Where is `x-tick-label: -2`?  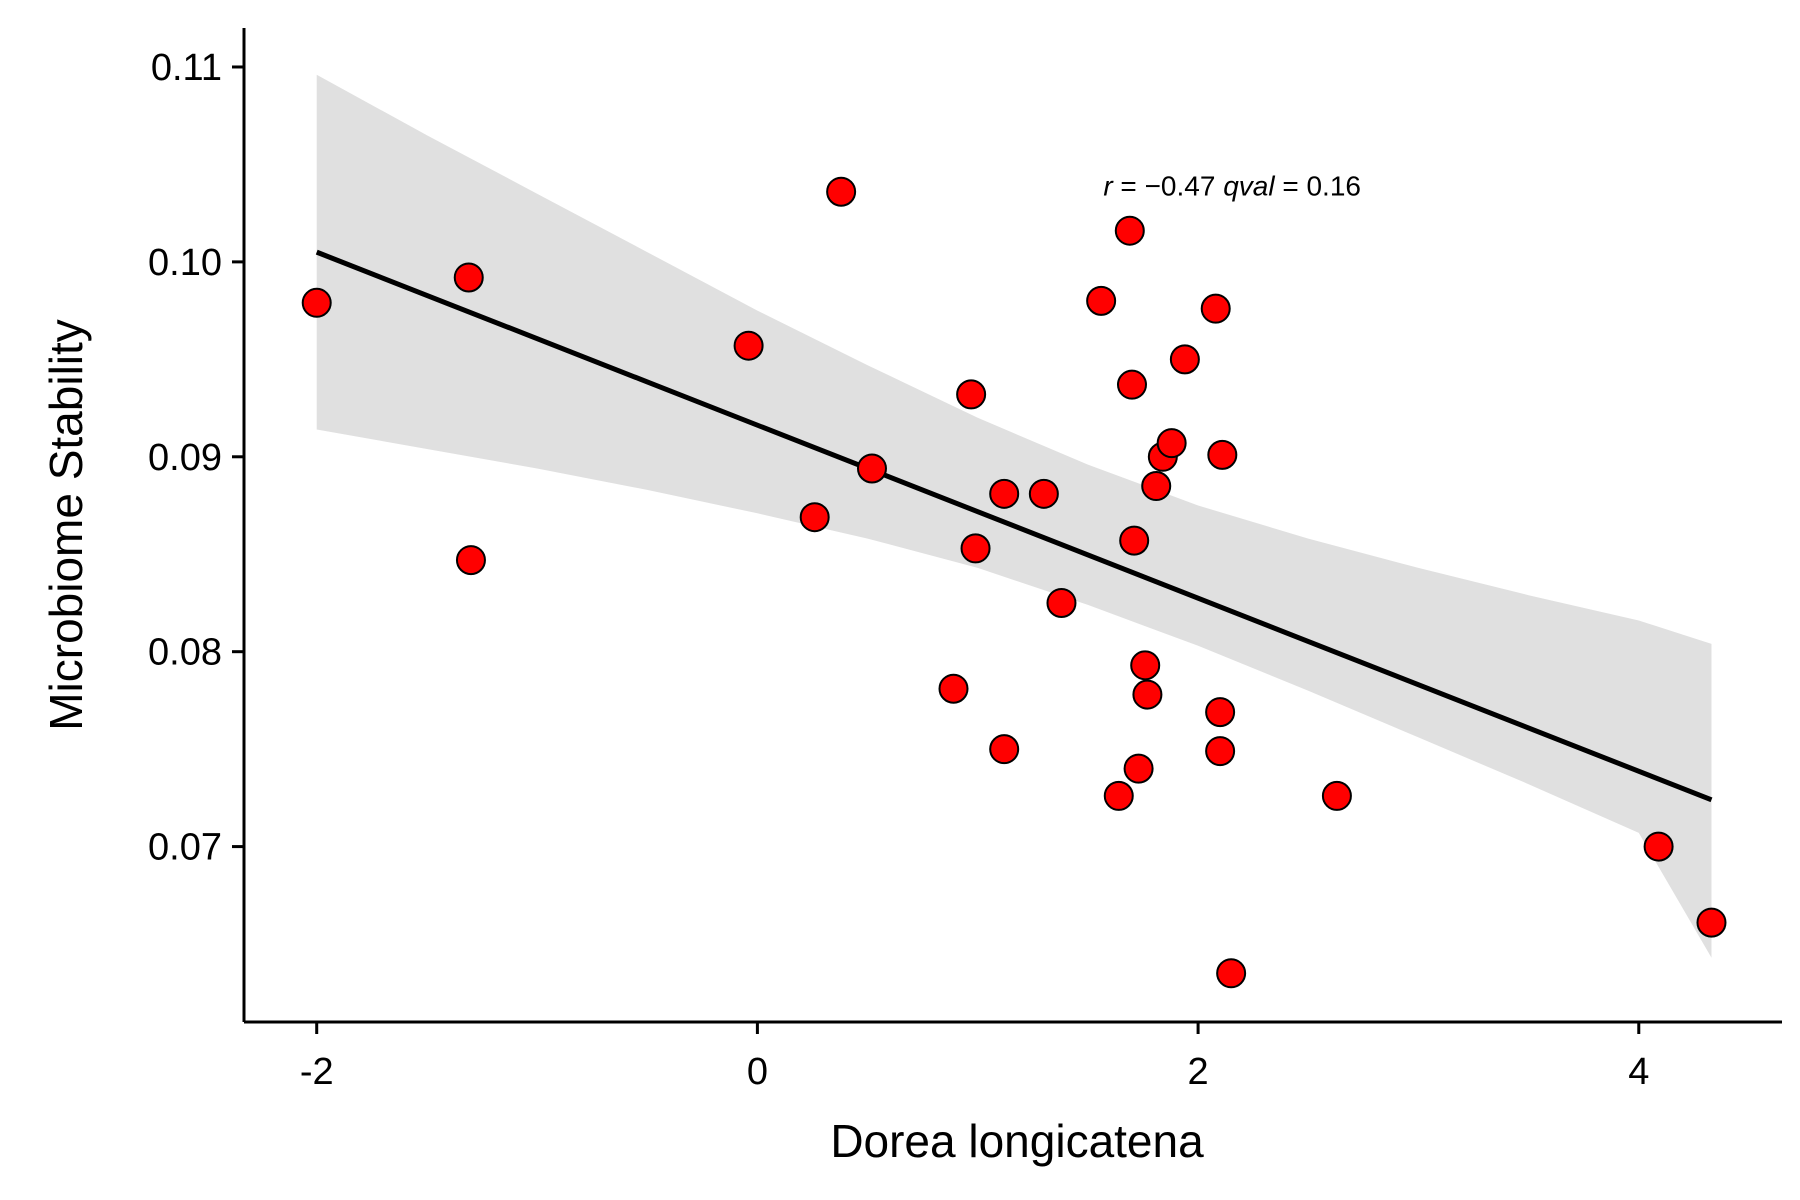
x-tick-label: -2 is located at coordinates (317, 1072).